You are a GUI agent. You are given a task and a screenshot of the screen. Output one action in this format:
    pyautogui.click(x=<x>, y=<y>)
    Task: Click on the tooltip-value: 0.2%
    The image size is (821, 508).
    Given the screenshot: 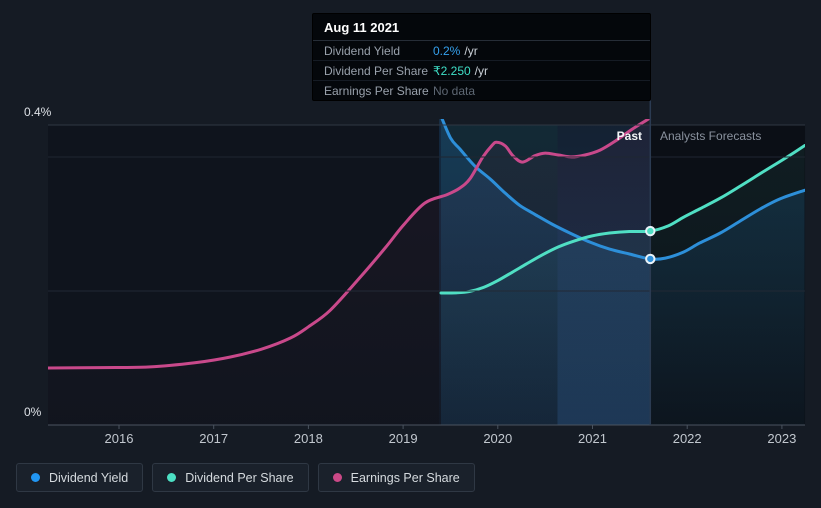 What is the action you would take?
    pyautogui.click(x=447, y=50)
    